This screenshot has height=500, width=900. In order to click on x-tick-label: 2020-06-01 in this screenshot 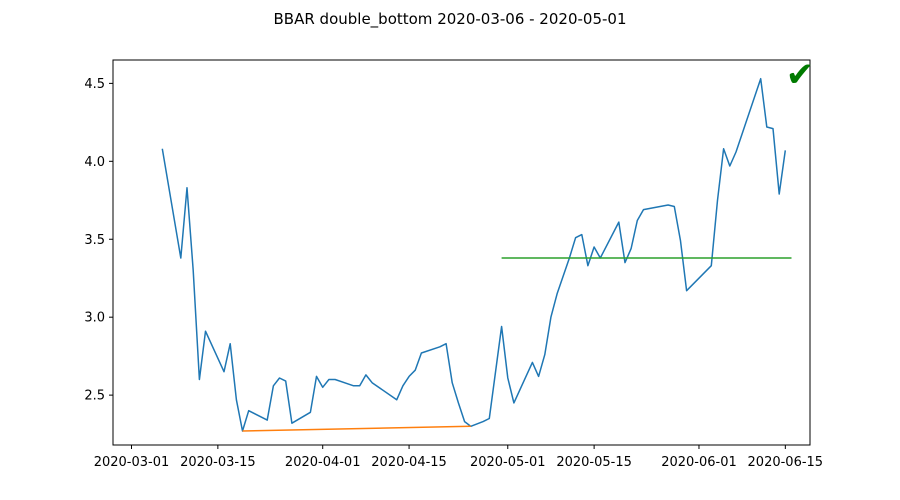, I will do `click(699, 462)`.